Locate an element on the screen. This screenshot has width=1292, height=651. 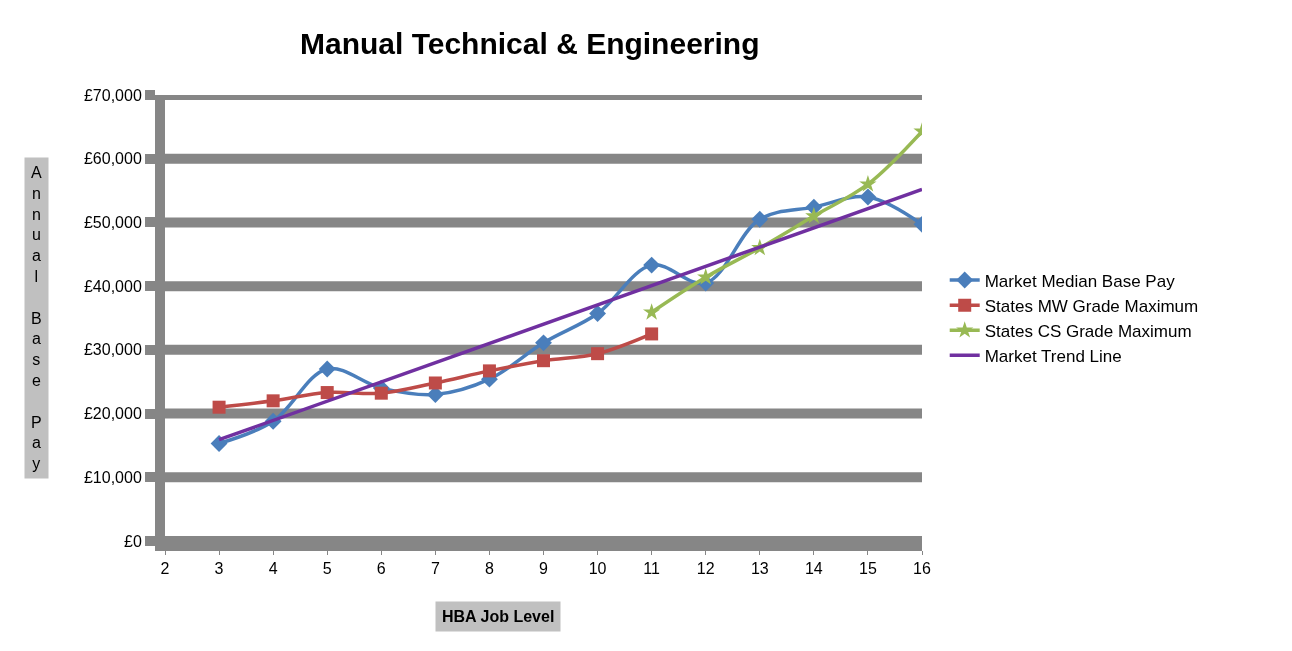
y-tick-label: £20,000 is located at coordinates (112, 414).